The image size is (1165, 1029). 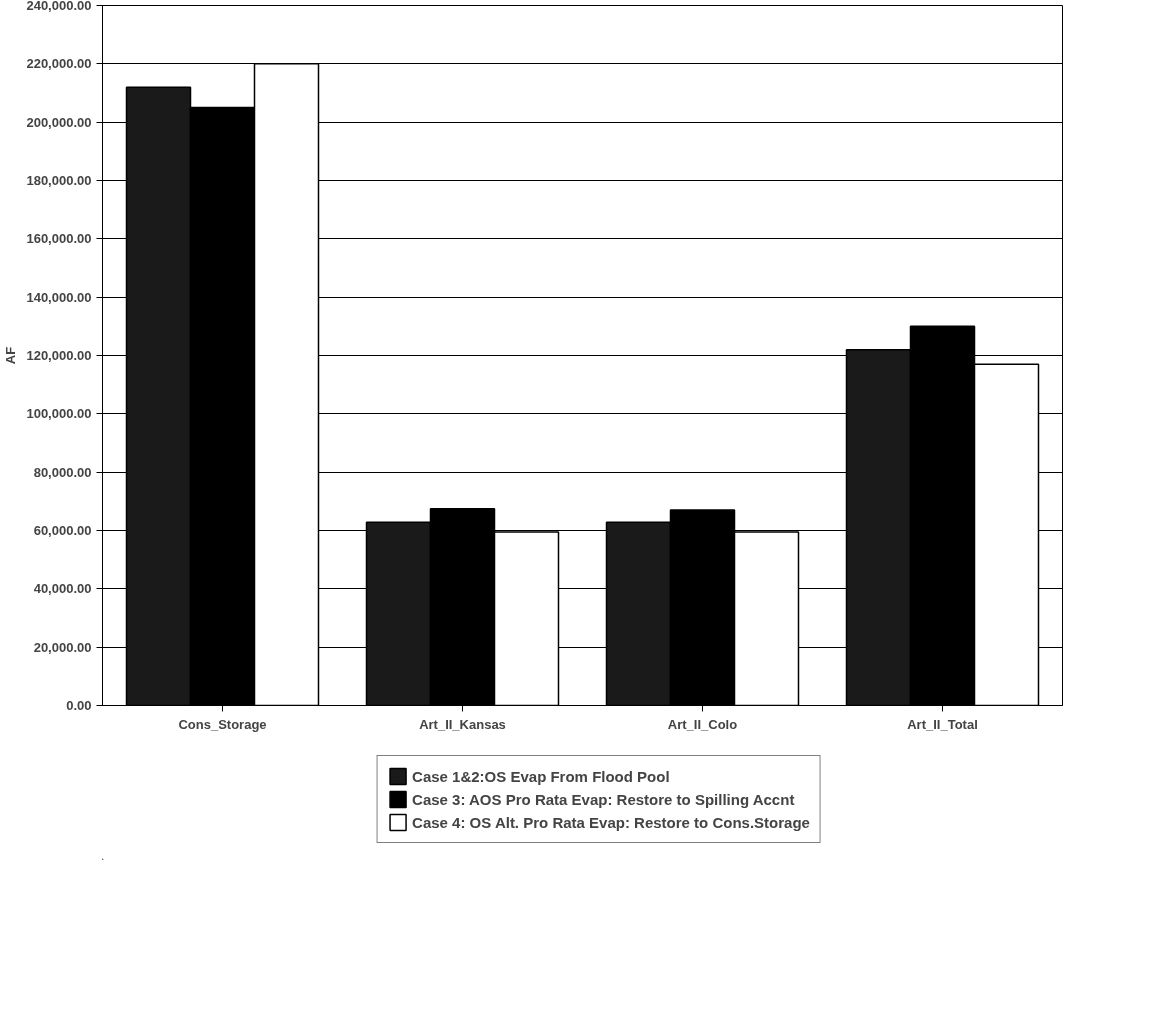 I want to click on y-axis-title: AF, so click(x=11, y=355).